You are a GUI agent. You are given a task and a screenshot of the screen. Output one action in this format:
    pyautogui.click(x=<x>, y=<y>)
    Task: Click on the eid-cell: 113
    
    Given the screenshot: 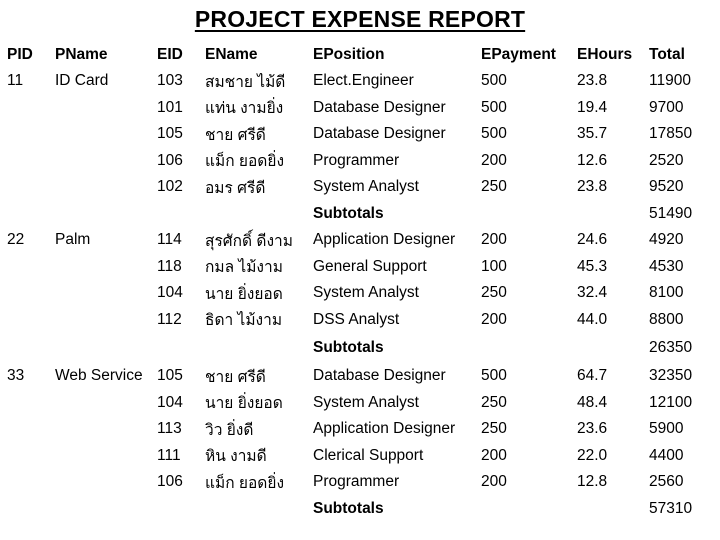 What is the action you would take?
    pyautogui.click(x=169, y=429)
    